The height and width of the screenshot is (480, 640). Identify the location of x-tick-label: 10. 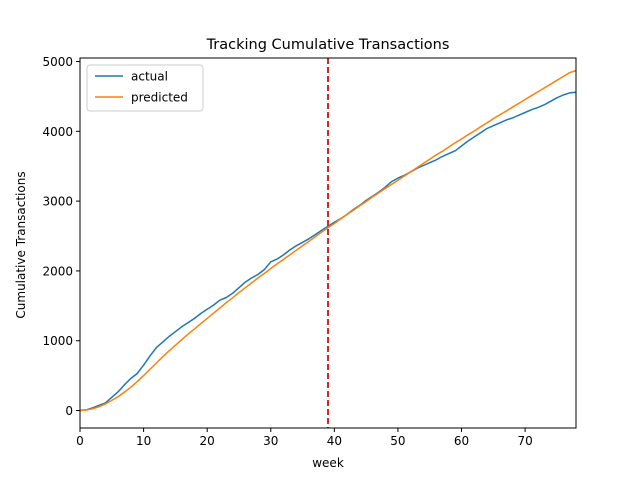
(143, 441).